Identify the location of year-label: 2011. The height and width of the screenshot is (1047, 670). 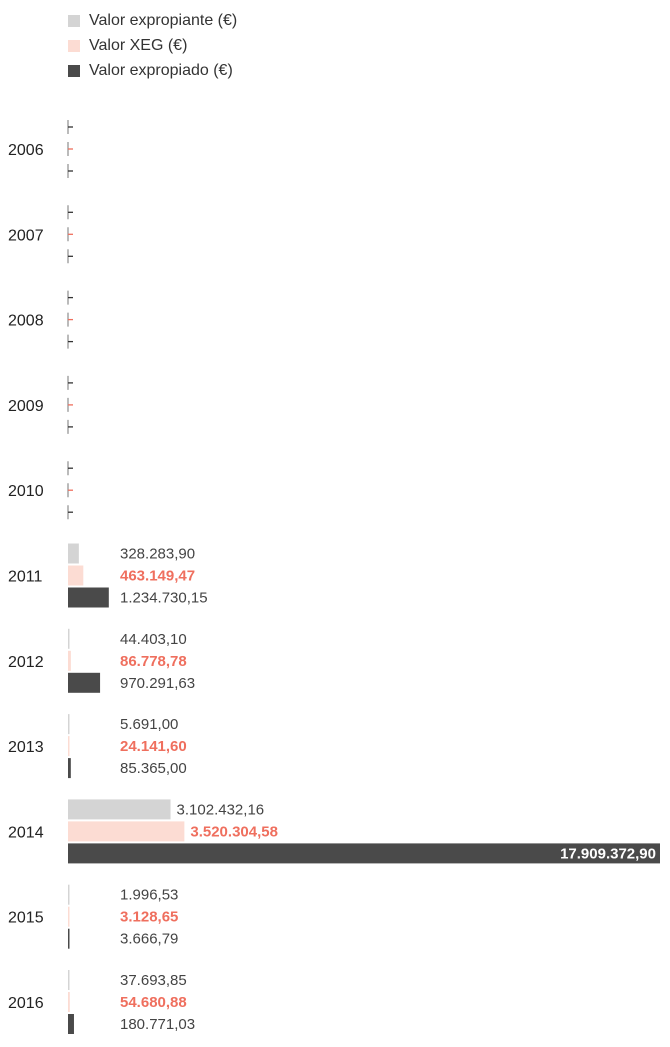
(25, 577).